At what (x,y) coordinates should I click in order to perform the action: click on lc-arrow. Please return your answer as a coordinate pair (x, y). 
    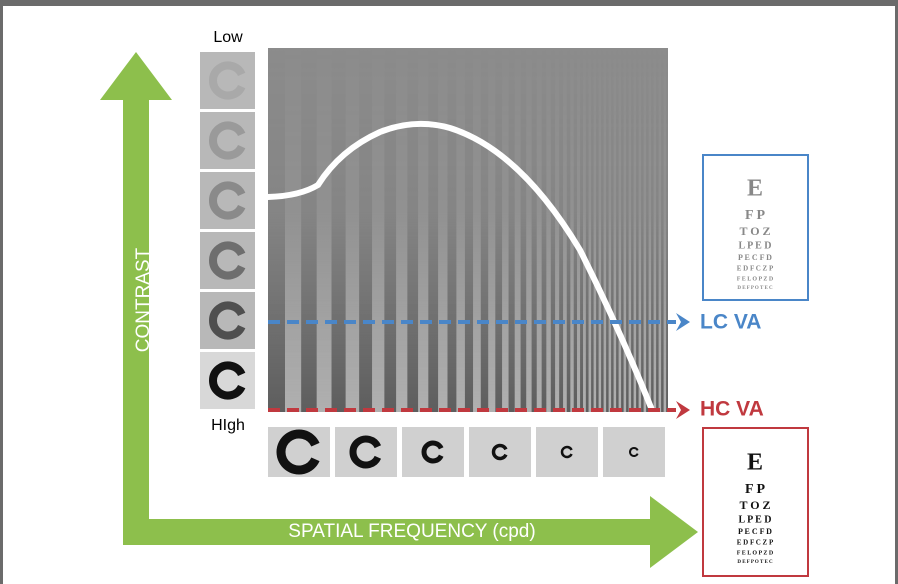
    Looking at the image, I should click on (683, 322).